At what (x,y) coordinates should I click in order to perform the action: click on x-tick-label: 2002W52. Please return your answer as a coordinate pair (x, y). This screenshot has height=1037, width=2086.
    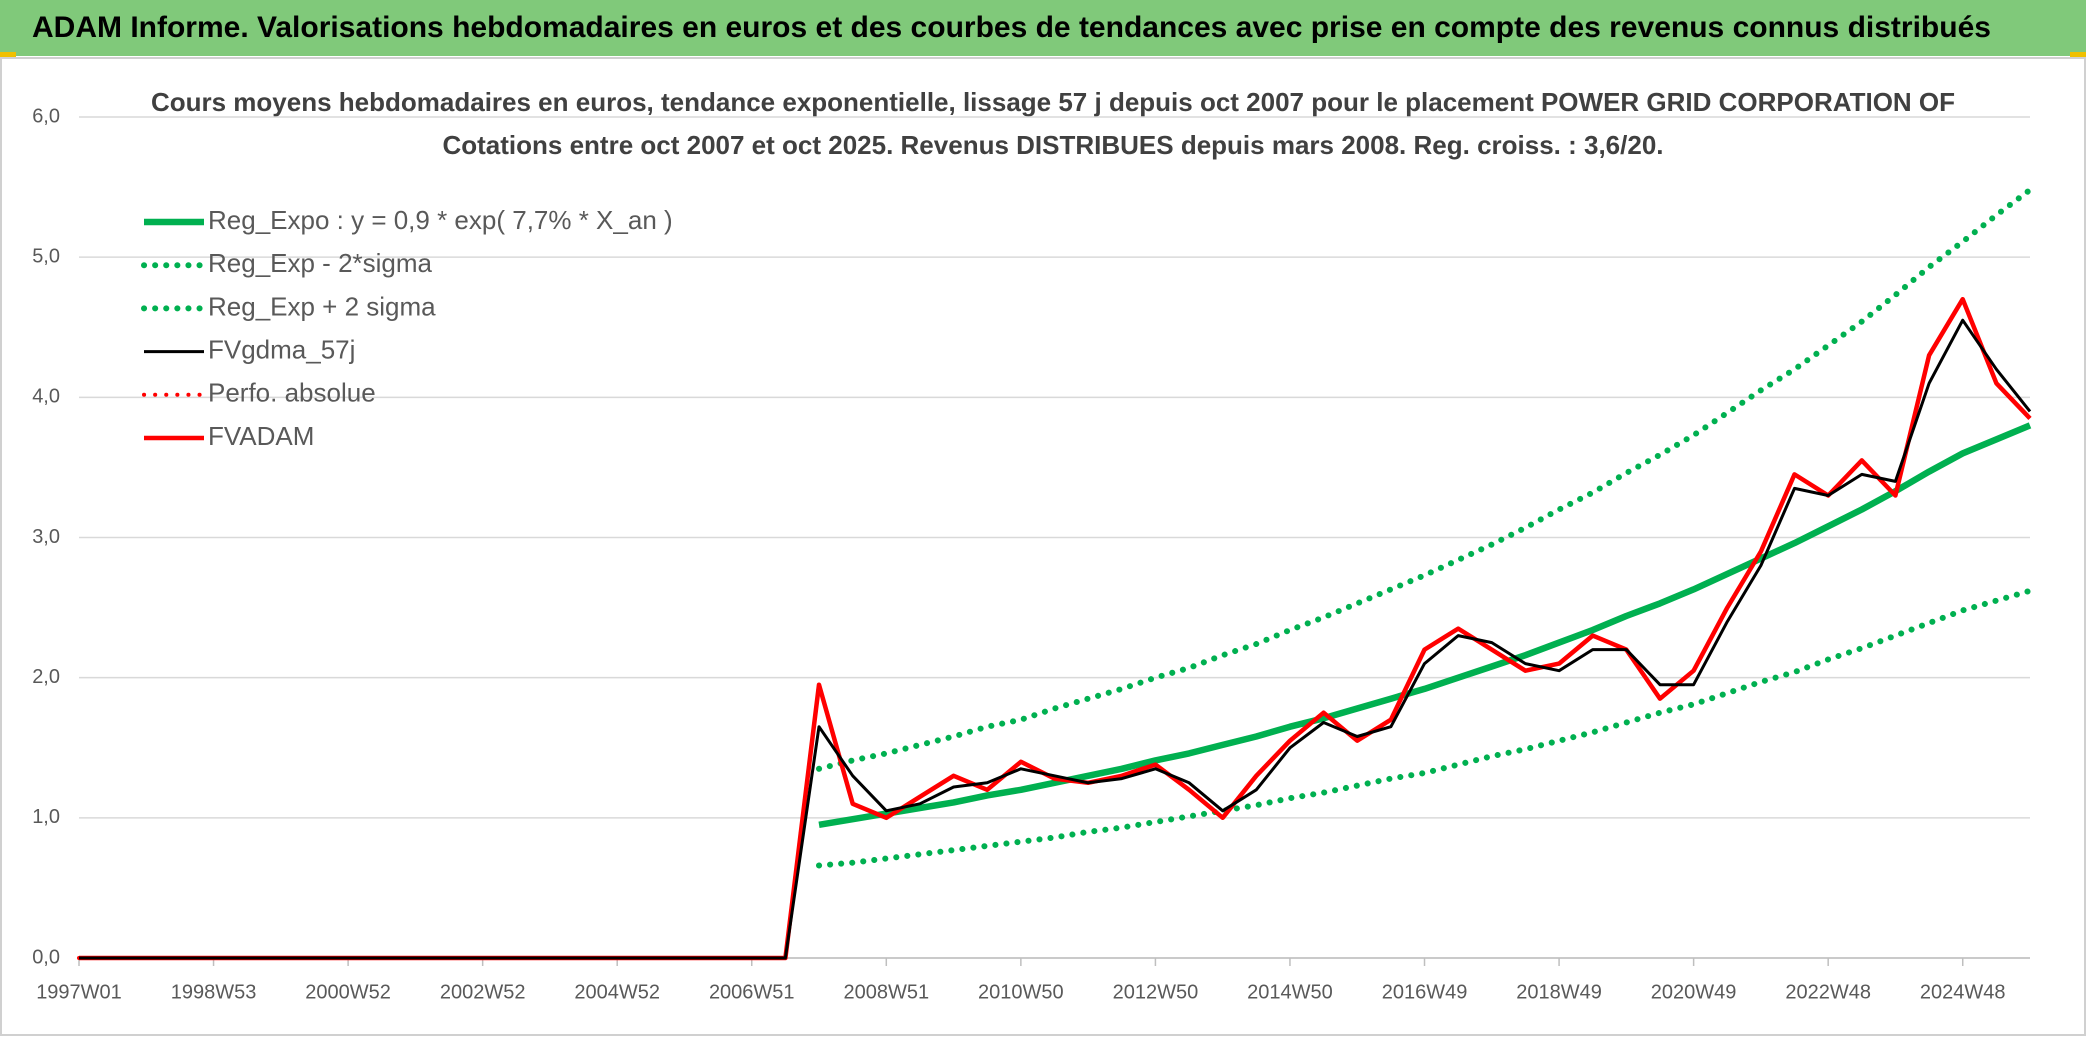
    Looking at the image, I should click on (483, 992).